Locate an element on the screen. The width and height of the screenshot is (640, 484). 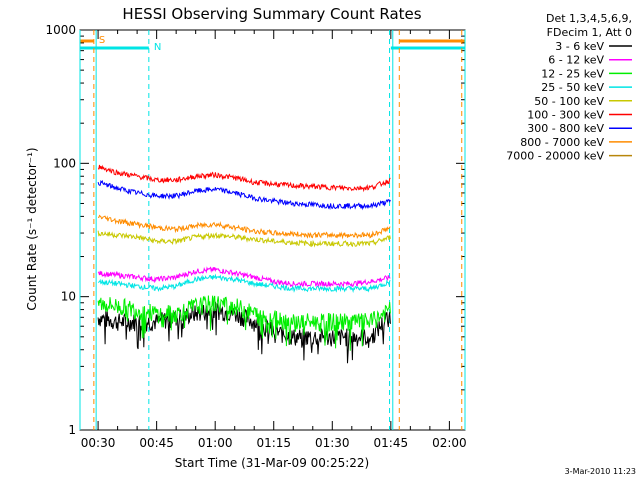
legend-entry-label: 12 - 25 keV is located at coordinates (572, 73).